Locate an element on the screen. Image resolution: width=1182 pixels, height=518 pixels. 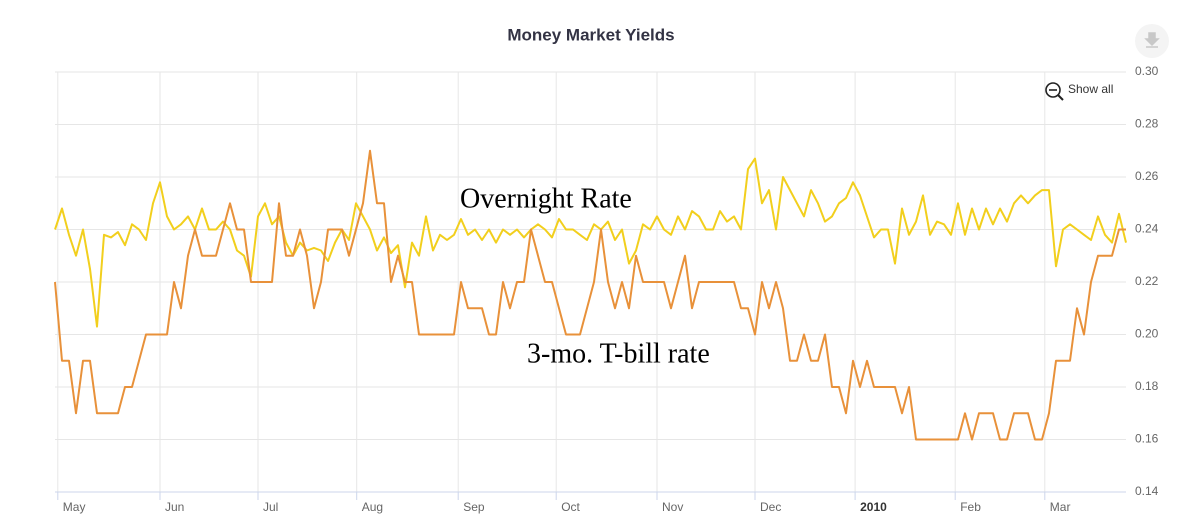
series-annotation: 3-mo. T-bill rate is located at coordinates (618, 353).